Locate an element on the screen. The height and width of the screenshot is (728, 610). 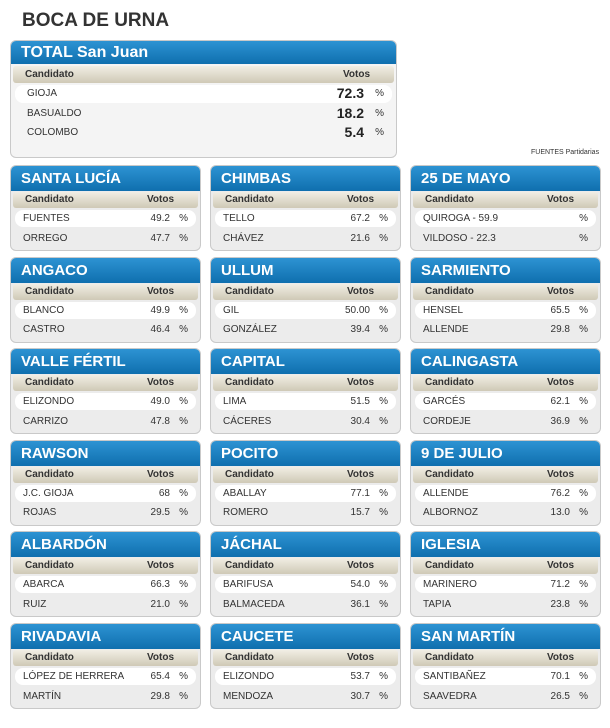
vote-value: 51.5 is located at coordinates (360, 402).